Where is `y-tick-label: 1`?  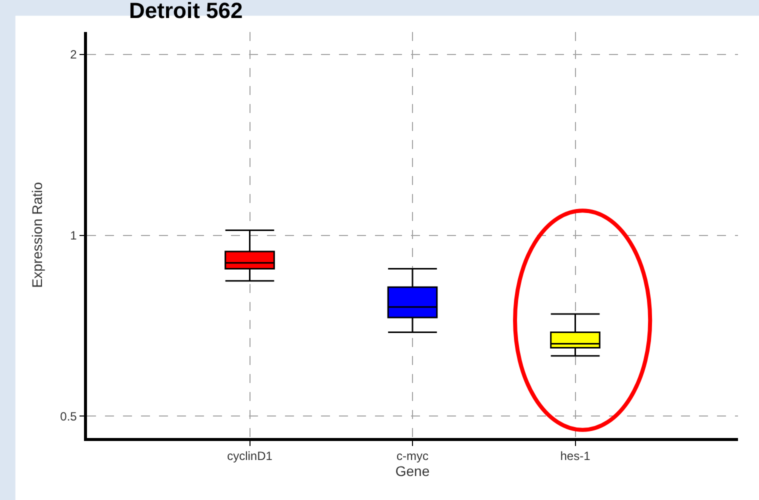 y-tick-label: 1 is located at coordinates (74, 235).